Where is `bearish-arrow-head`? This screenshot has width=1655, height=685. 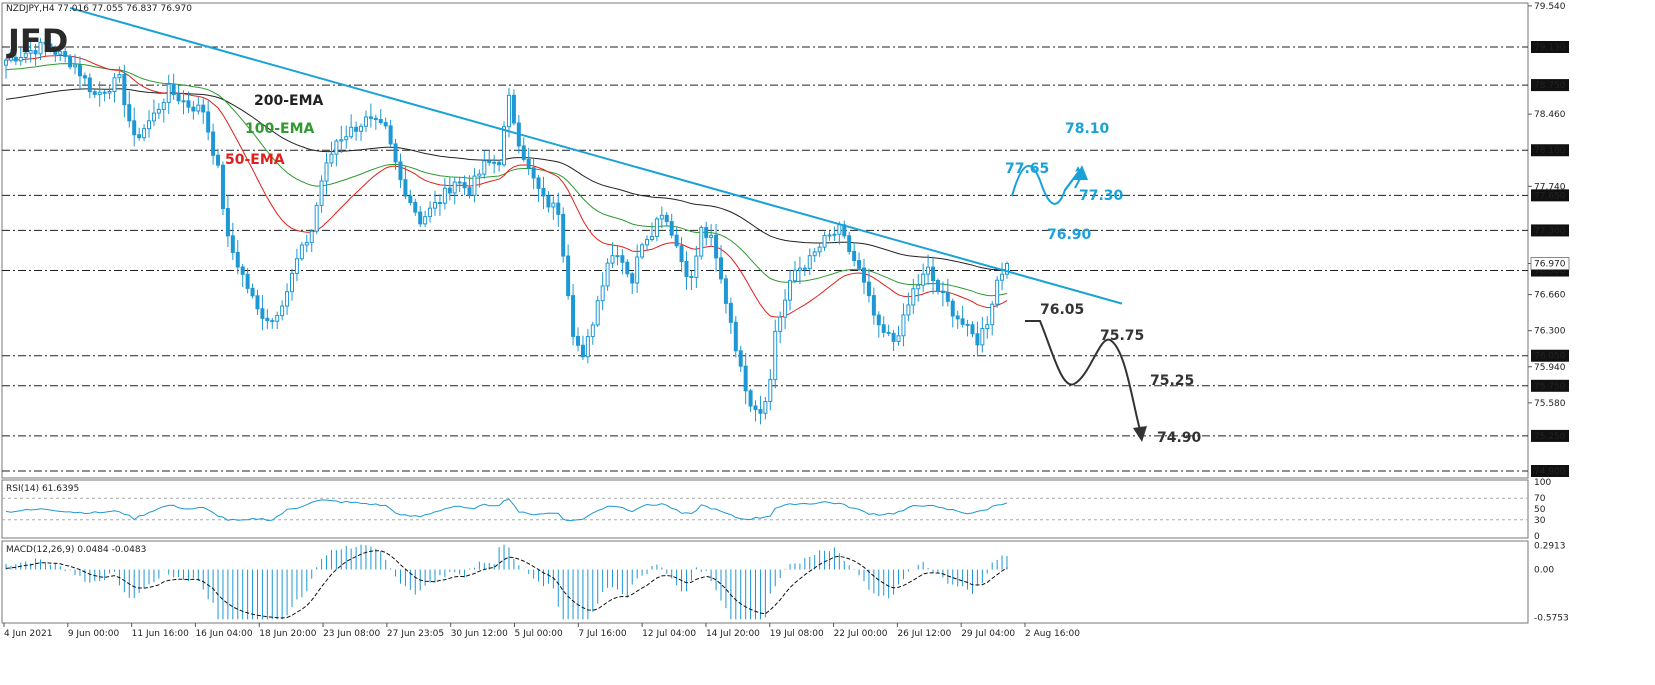
bearish-arrow-head is located at coordinates (1140, 434).